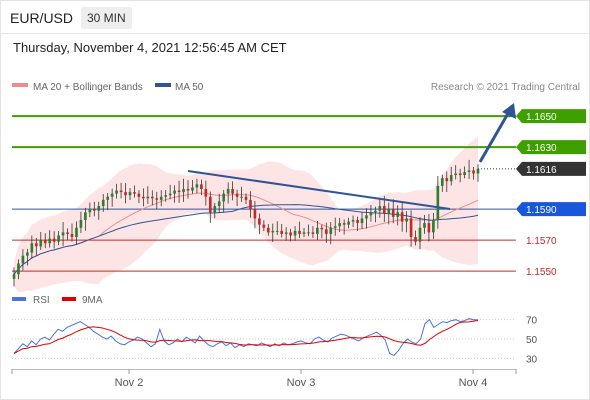 The height and width of the screenshot is (400, 590). Describe the element at coordinates (163, 85) in the screenshot. I see `ma50-legend-swatch` at that location.